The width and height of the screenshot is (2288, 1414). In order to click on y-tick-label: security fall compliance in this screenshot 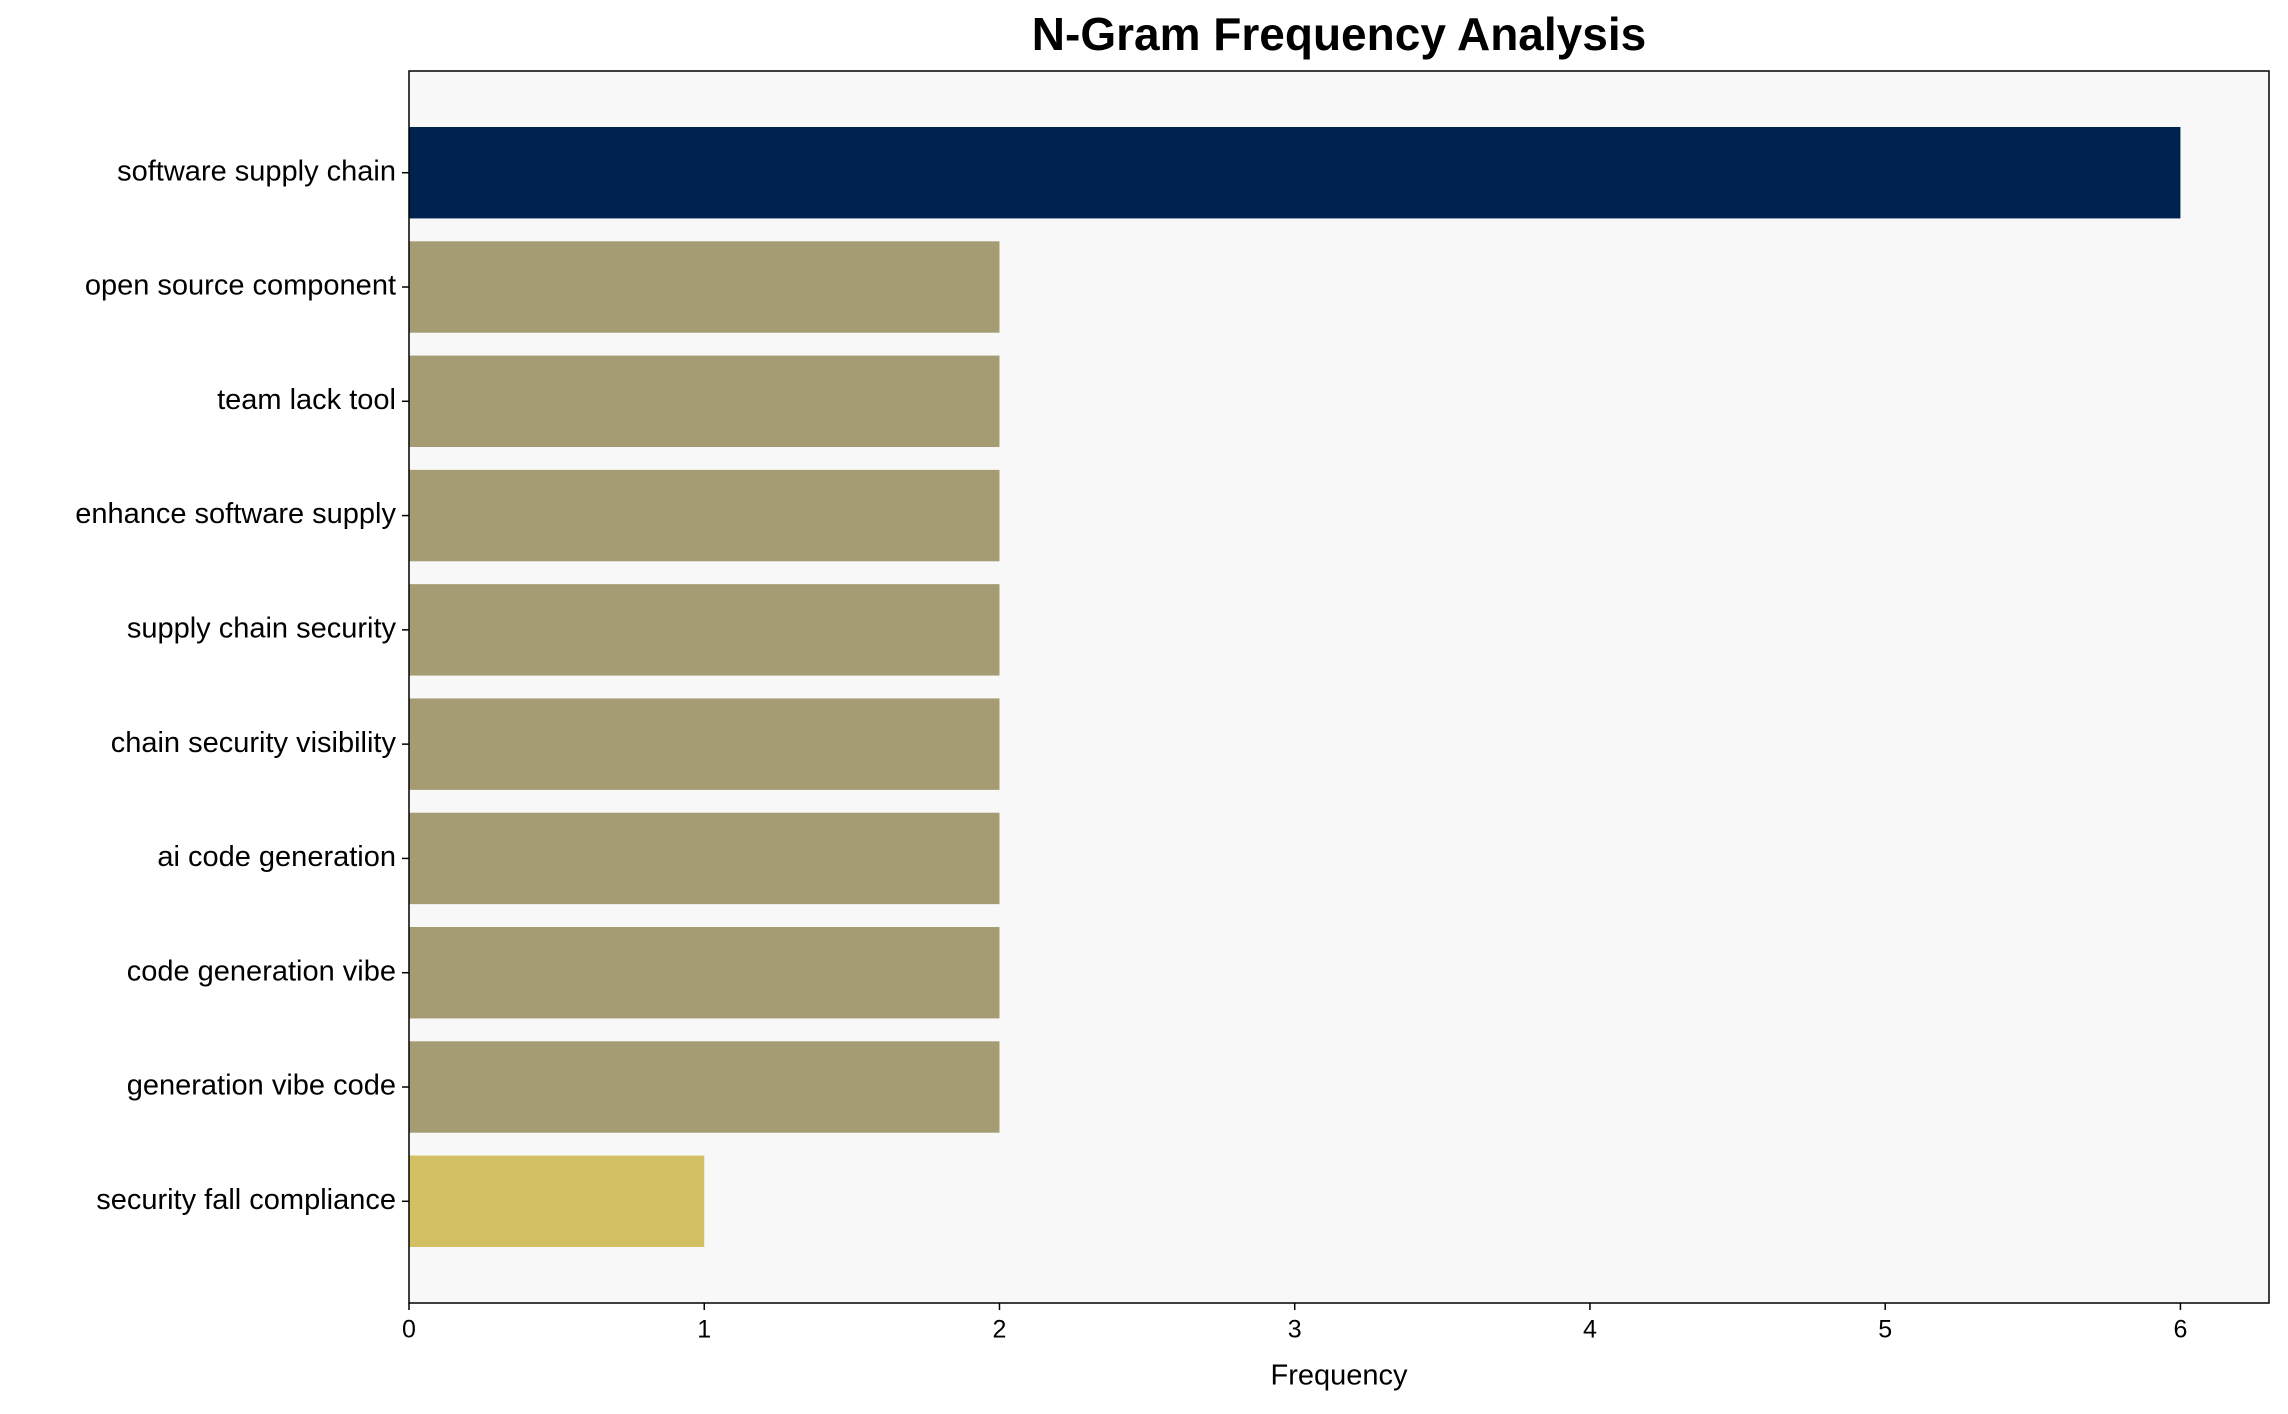, I will do `click(246, 1200)`.